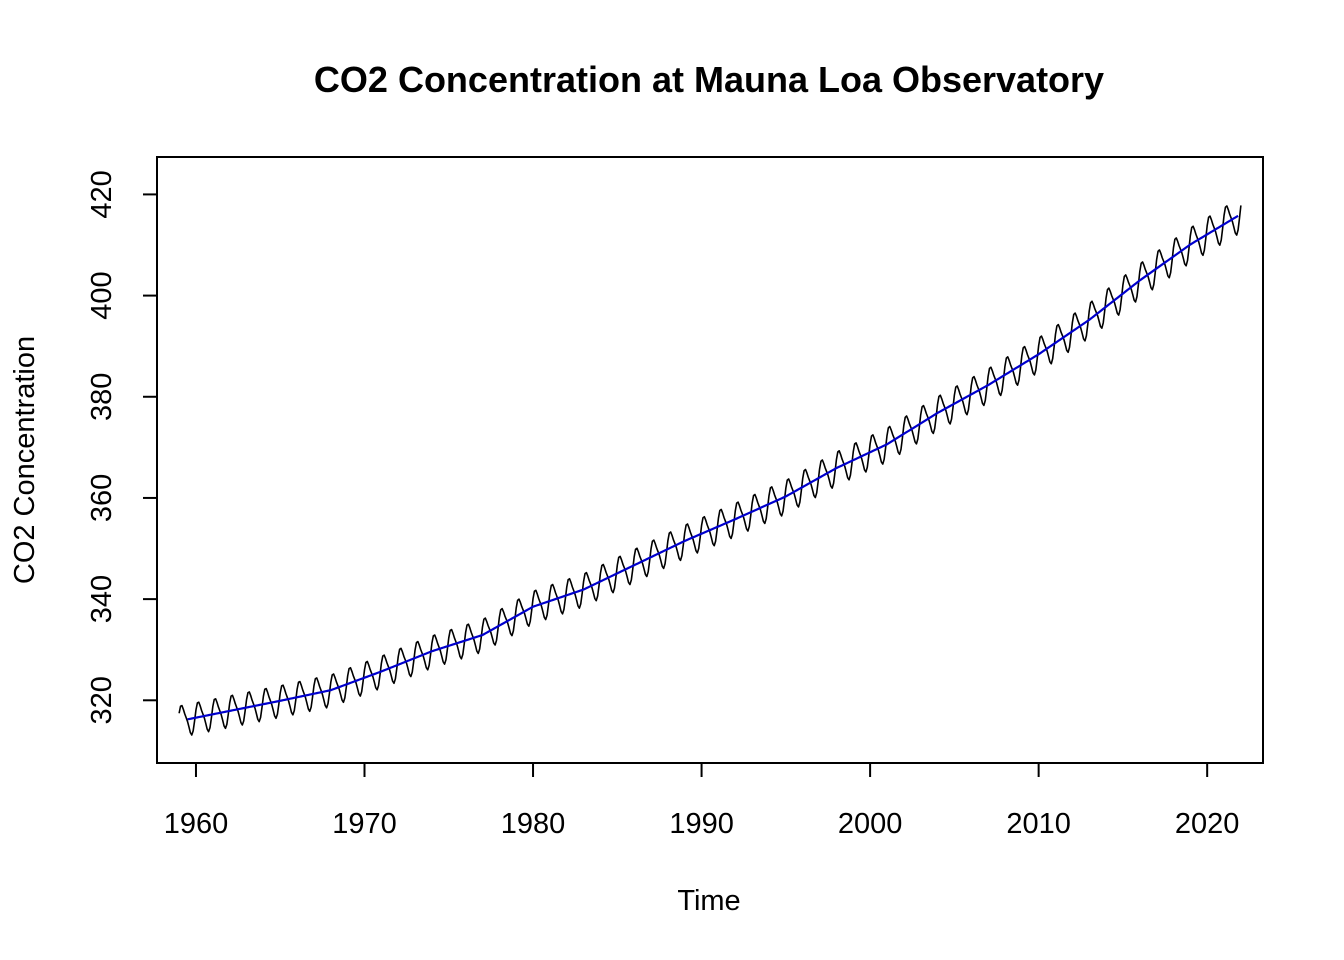 The width and height of the screenshot is (1344, 960). Describe the element at coordinates (122, 447) in the screenshot. I see `y-axis: 320 340 360 380 400 420` at that location.